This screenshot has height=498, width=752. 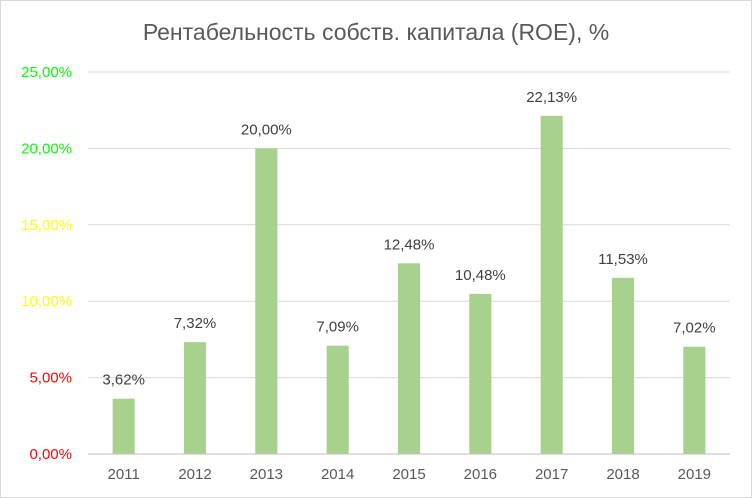 I want to click on data-label: 11,53%, so click(x=623, y=259).